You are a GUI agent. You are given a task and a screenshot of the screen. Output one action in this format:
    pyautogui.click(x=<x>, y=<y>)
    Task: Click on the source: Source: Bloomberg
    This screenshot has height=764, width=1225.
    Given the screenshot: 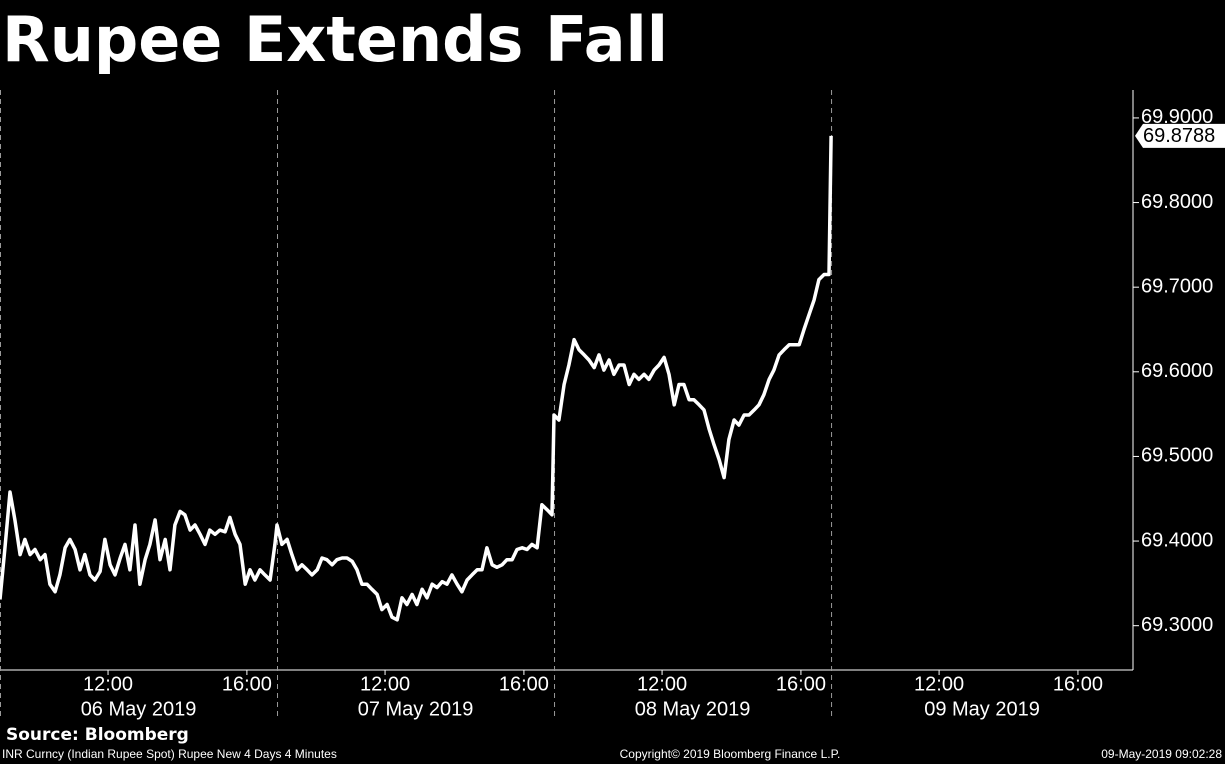 What is the action you would take?
    pyautogui.click(x=97, y=735)
    